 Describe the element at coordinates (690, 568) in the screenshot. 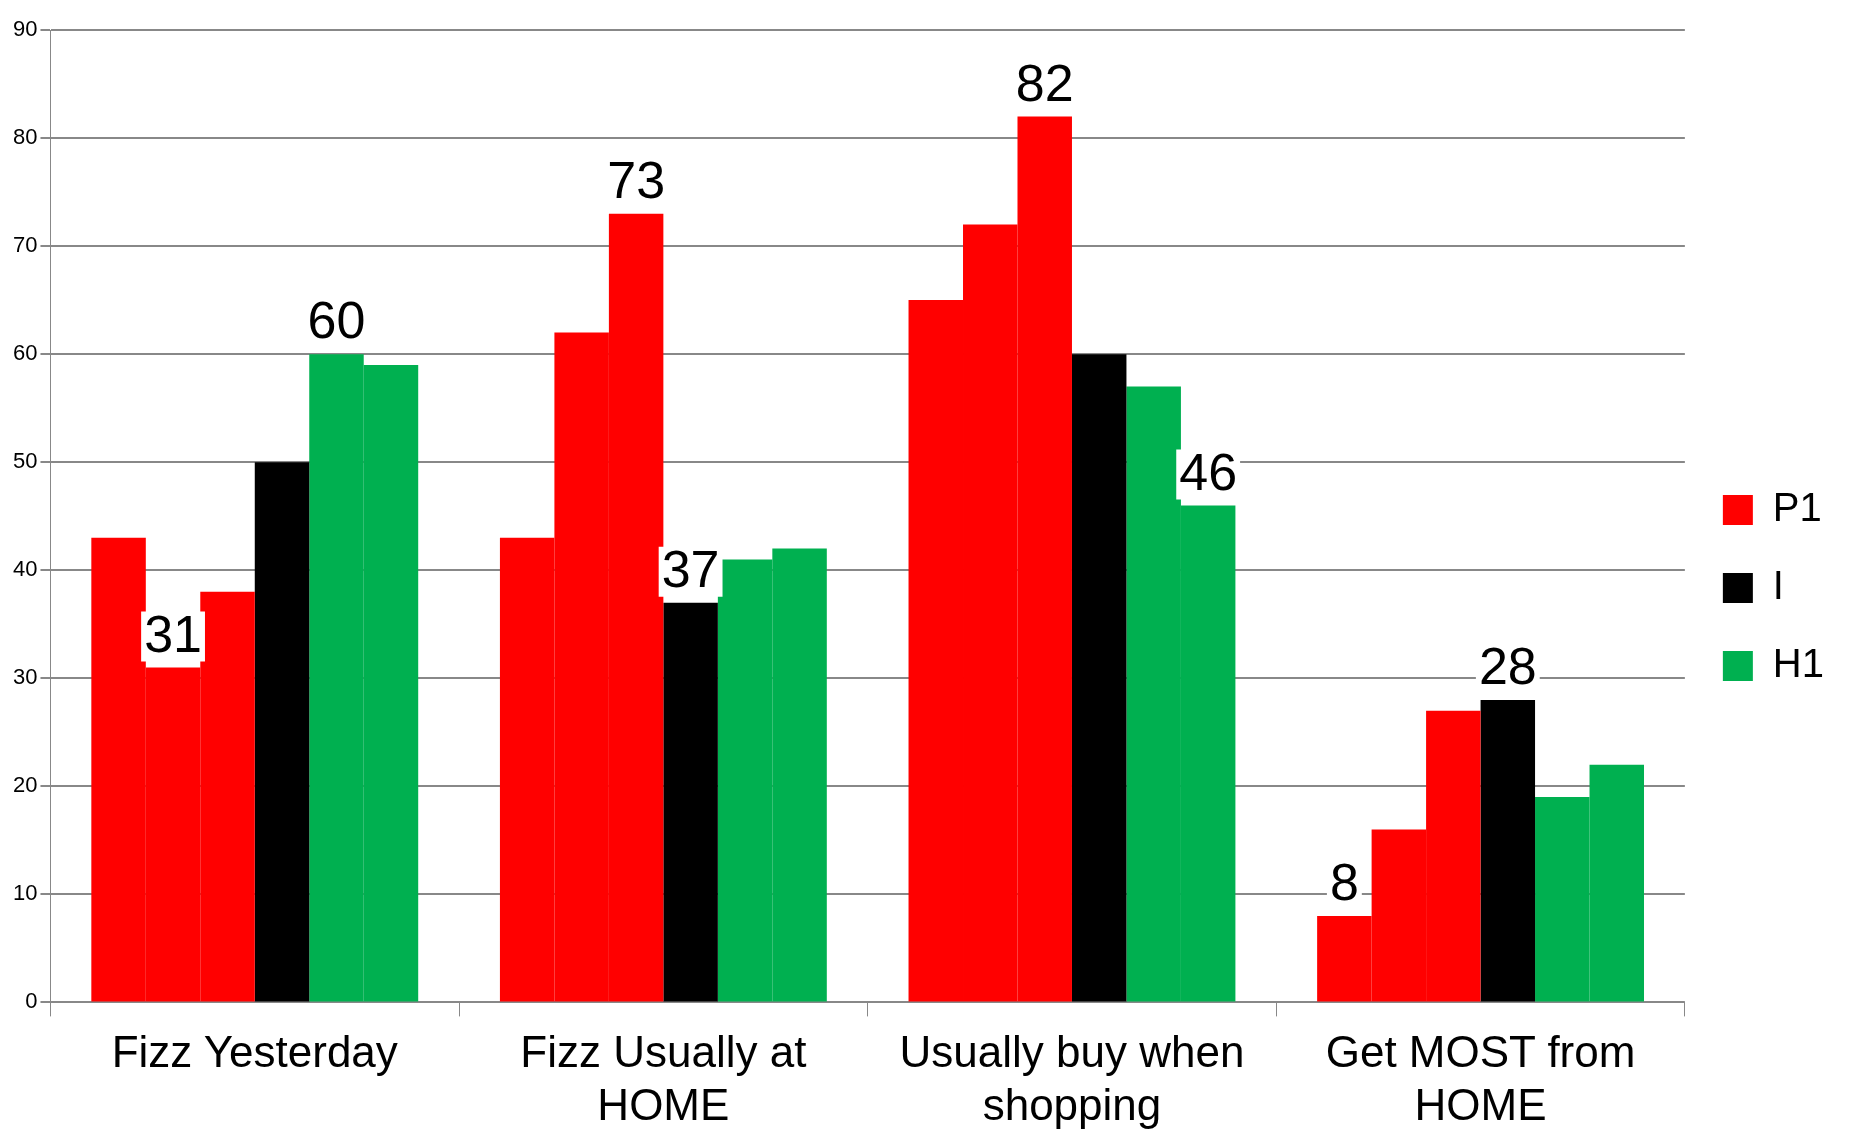

I see `data-label: 37` at that location.